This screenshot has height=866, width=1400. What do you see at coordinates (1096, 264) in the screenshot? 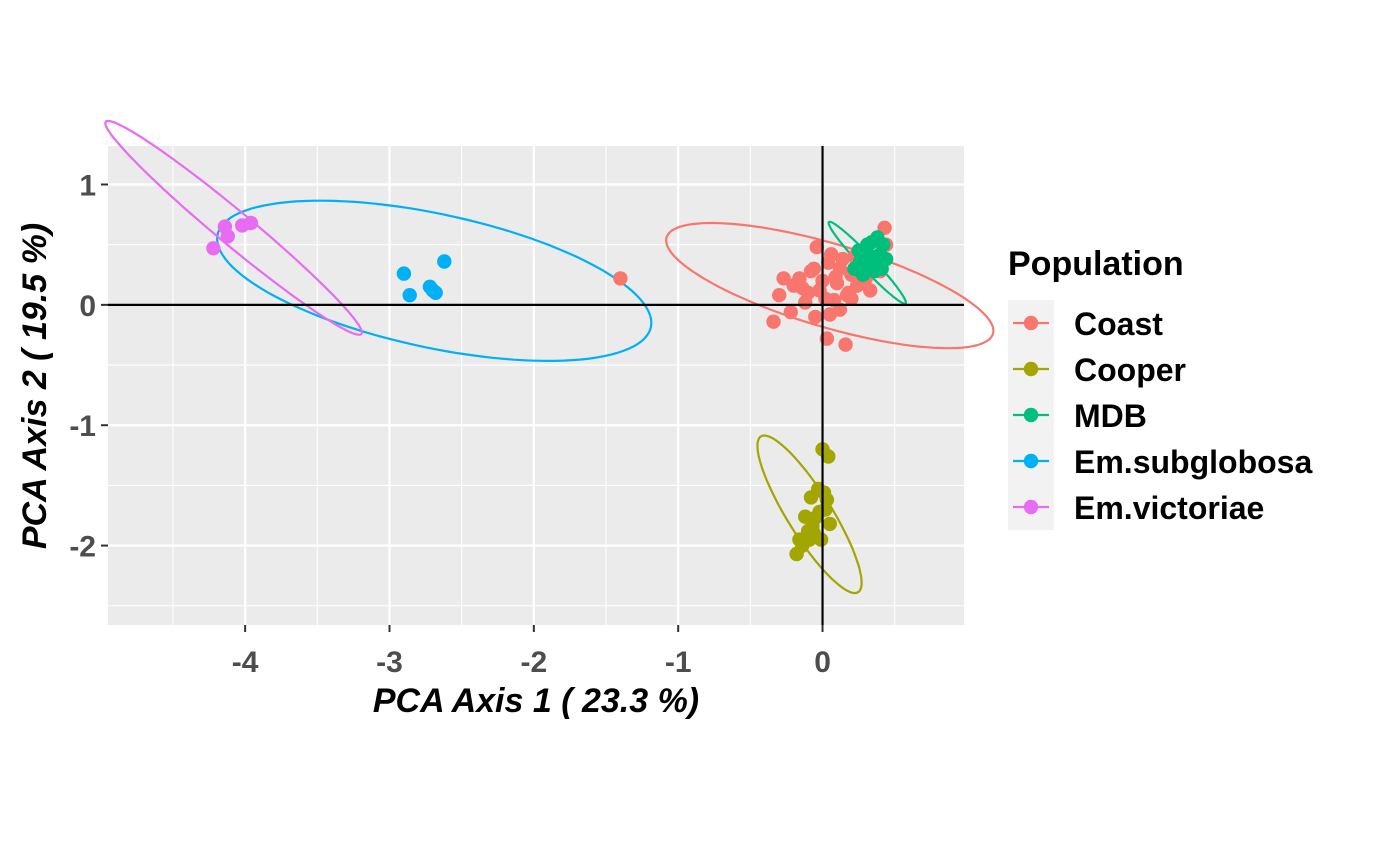
I see `legend-title: Population` at bounding box center [1096, 264].